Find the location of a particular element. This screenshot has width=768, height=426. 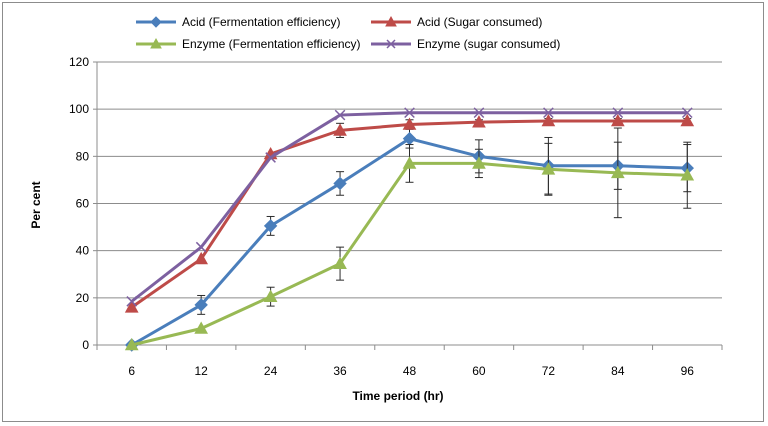

y-tick-label: 60 is located at coordinates (83, 204).